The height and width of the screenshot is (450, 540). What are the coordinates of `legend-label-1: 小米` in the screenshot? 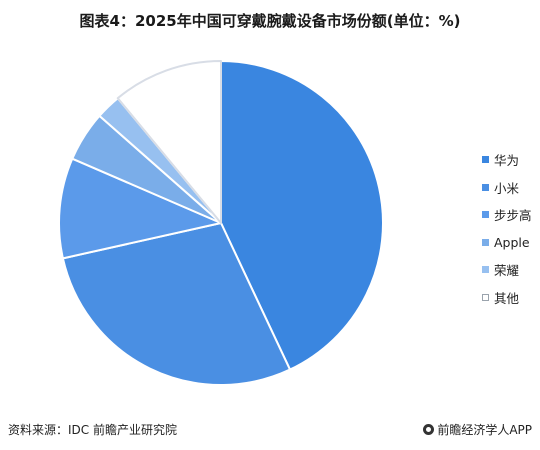 It's located at (507, 188).